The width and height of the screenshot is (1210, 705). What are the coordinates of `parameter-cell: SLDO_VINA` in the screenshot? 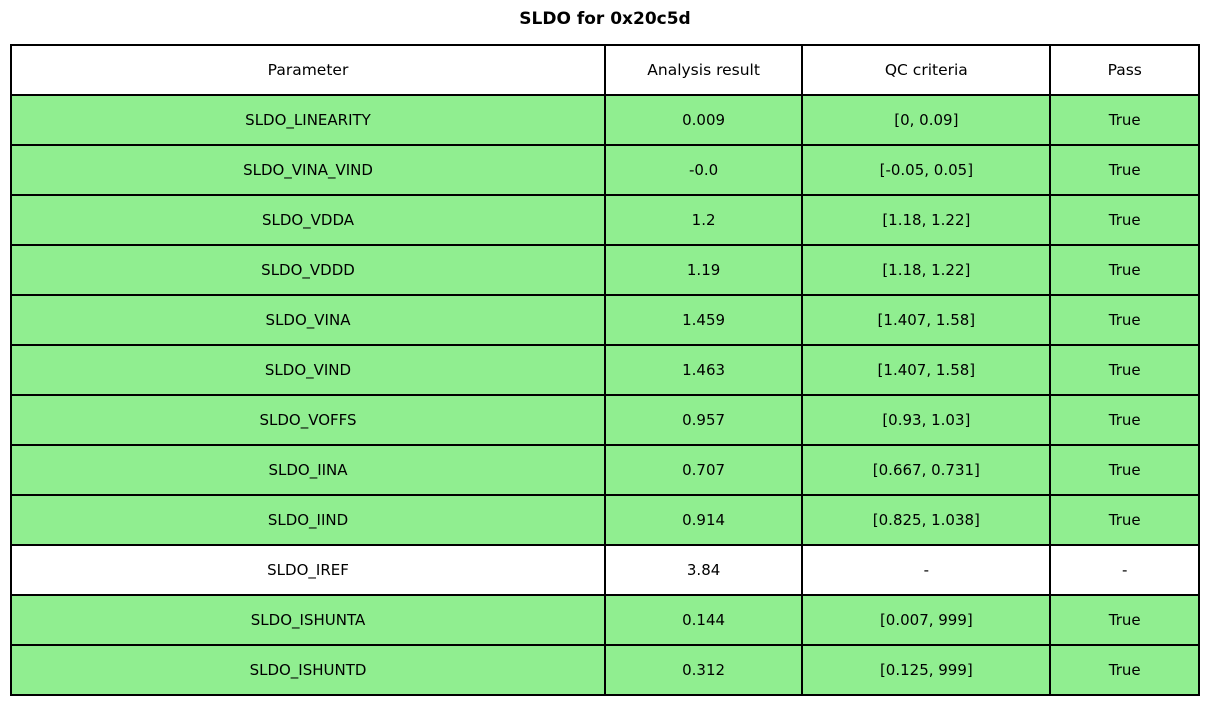 It's located at (308, 320).